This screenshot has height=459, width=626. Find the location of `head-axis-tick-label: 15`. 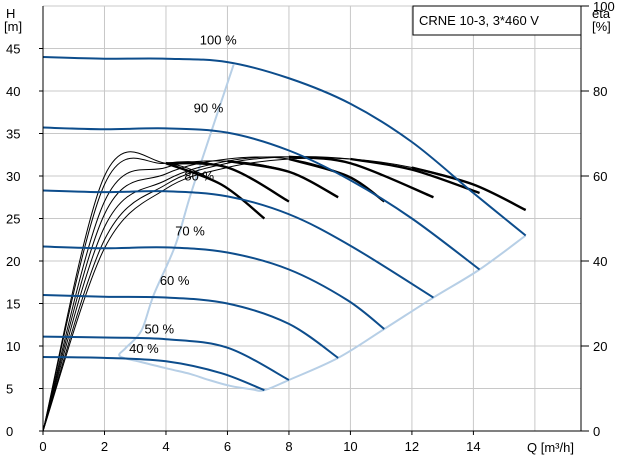

head-axis-tick-label: 15 is located at coordinates (13, 304).